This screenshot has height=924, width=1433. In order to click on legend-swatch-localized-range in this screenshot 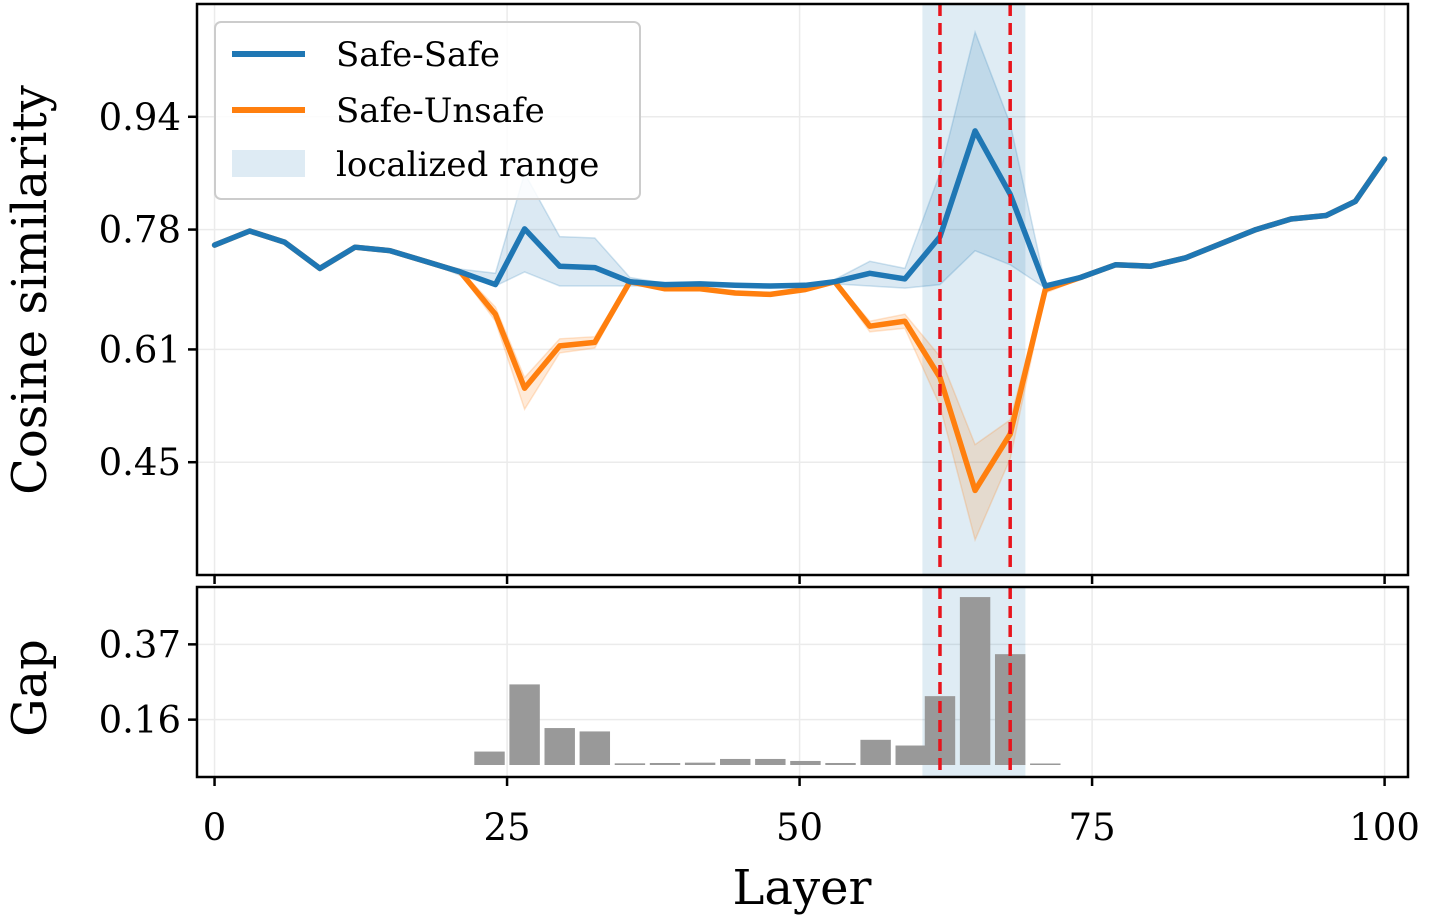, I will do `click(268, 163)`.